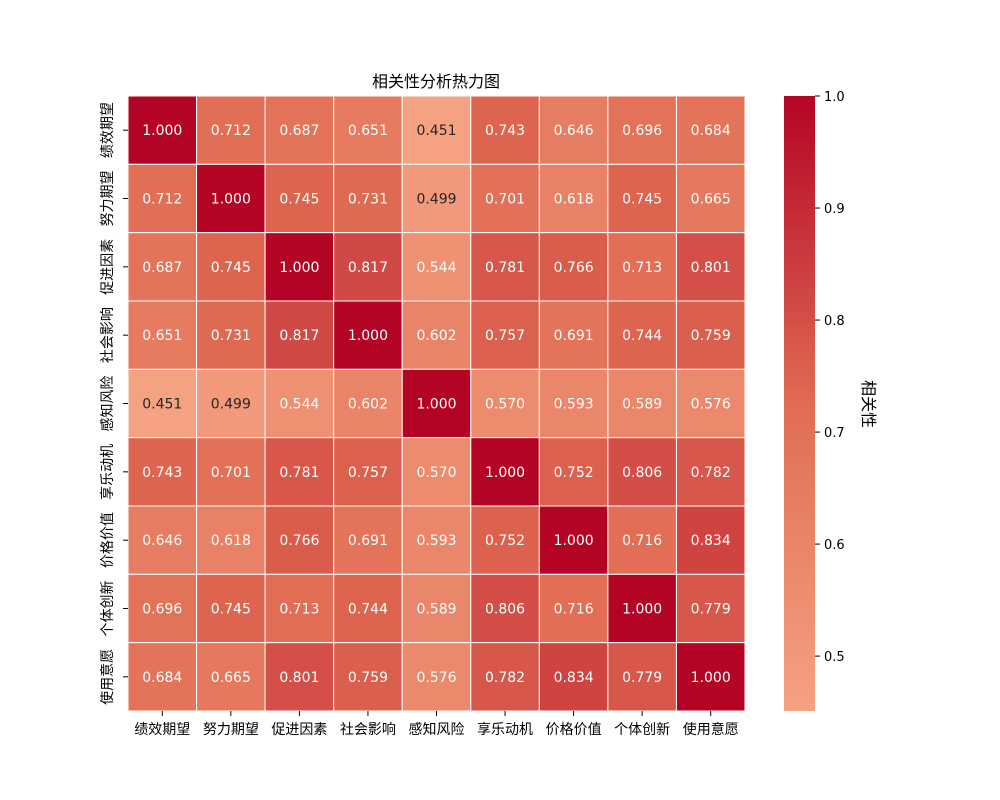 This screenshot has width=1000, height=800. I want to click on cell-value-label: 0.716, so click(642, 541).